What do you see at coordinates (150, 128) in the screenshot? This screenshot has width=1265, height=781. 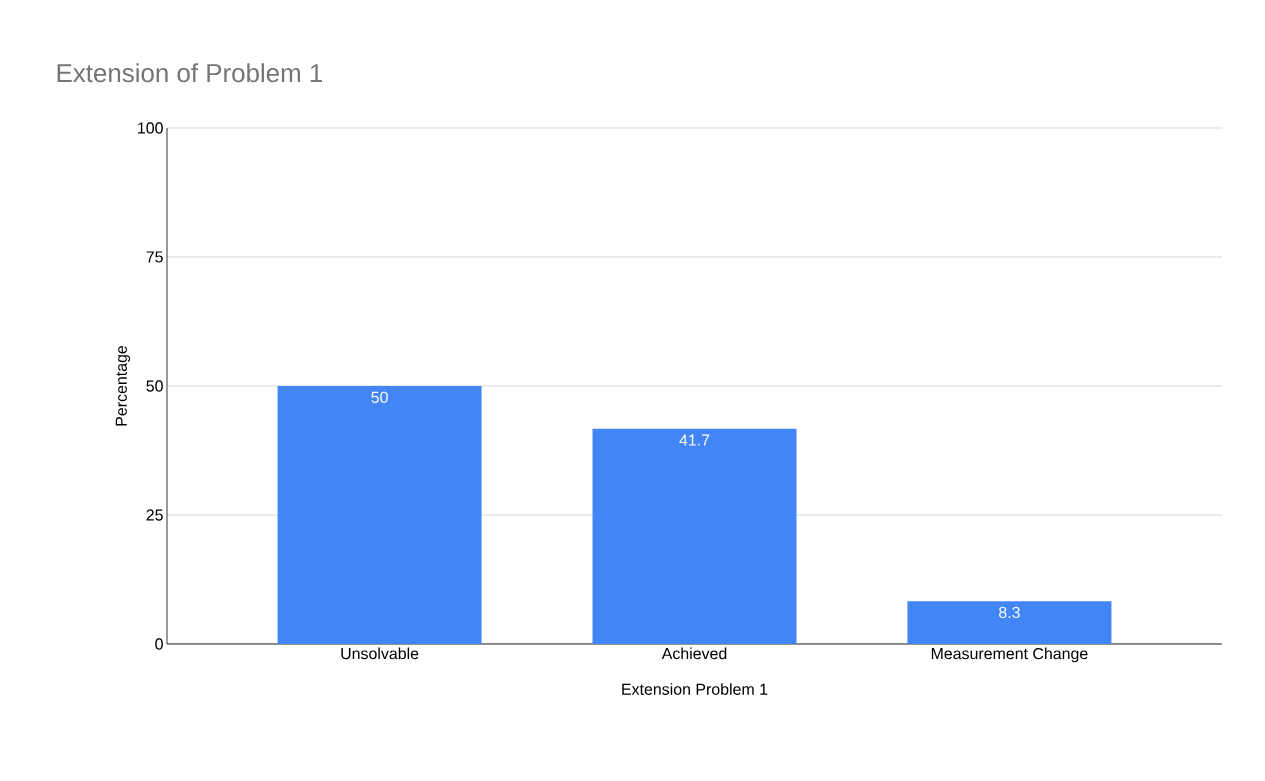 I see `y-tick-label: 100` at bounding box center [150, 128].